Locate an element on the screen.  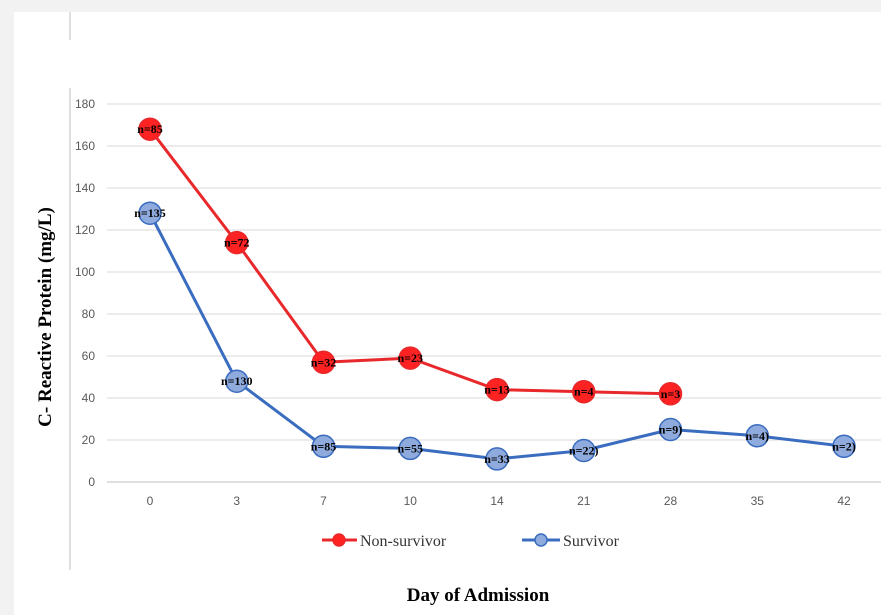
data-label-survivor: n=9) is located at coordinates (671, 430).